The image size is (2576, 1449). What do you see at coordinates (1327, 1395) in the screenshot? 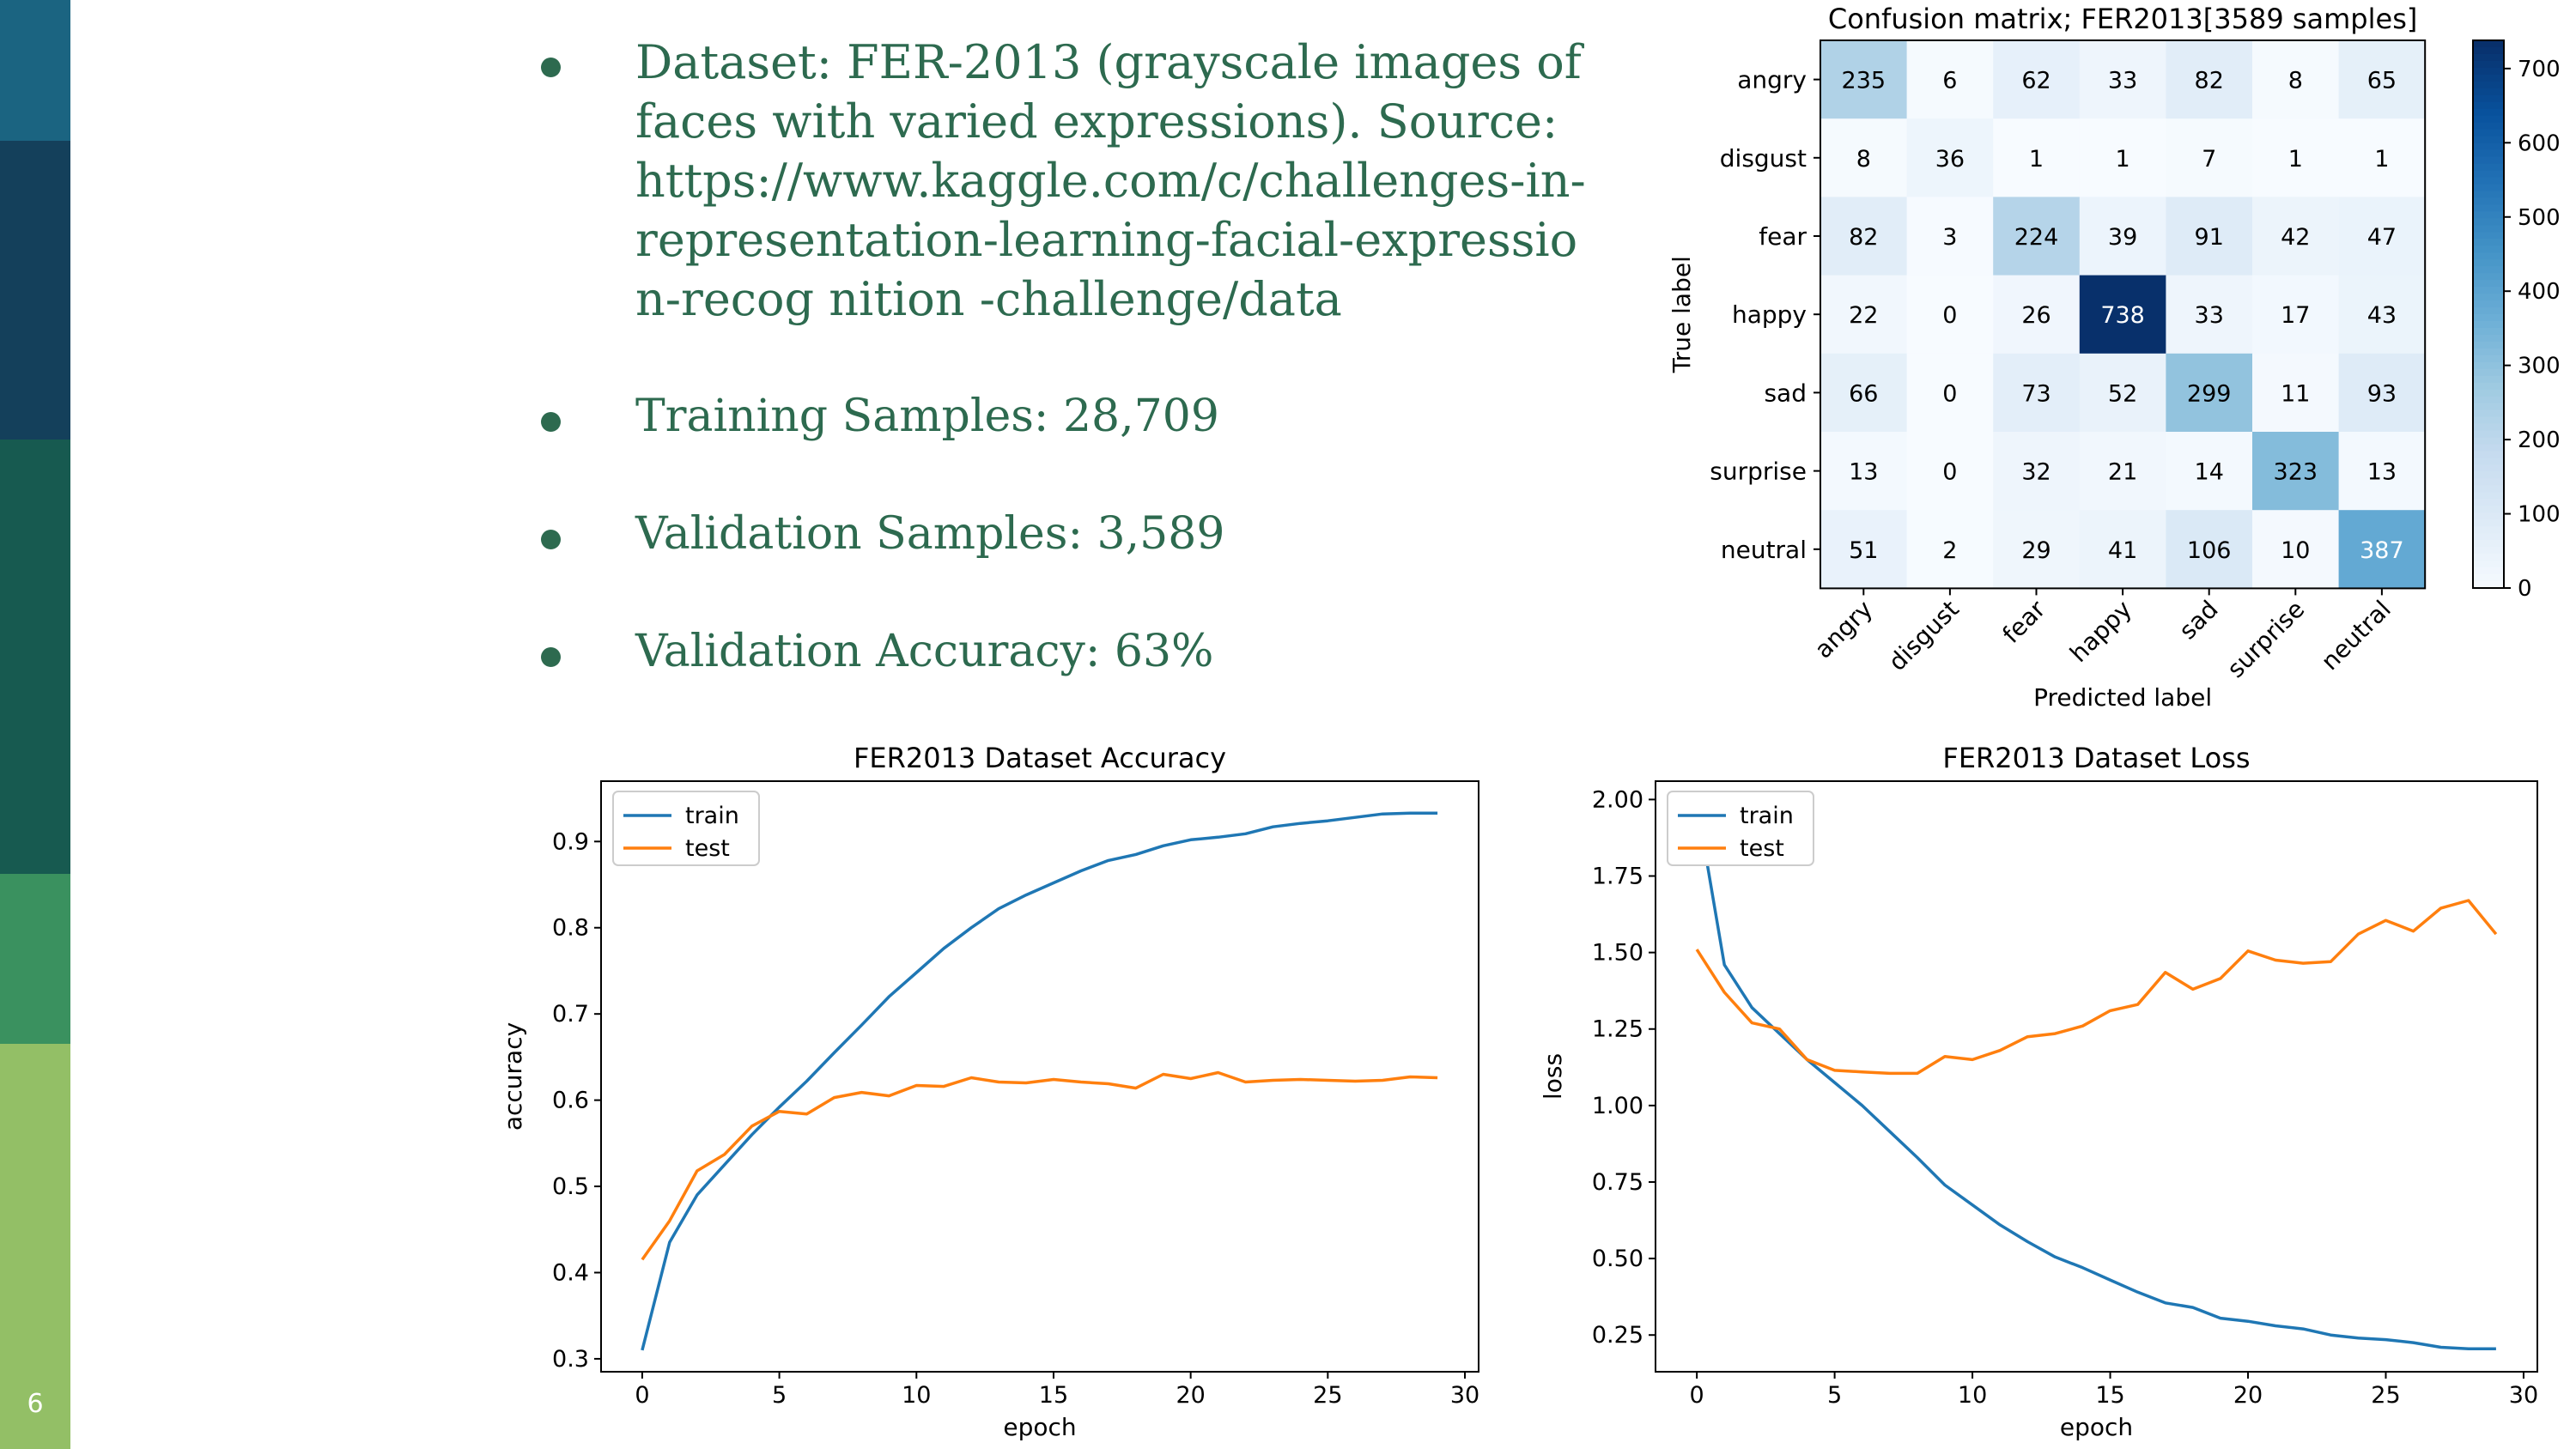
I see `x-tick-label: 25` at bounding box center [1327, 1395].